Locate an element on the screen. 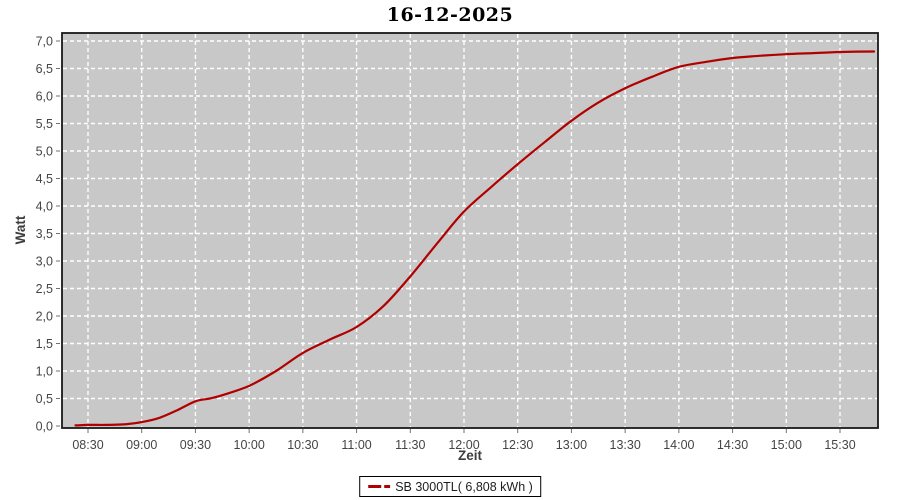 This screenshot has height=500, width=900. x-tick-label: 10:00 is located at coordinates (249, 445).